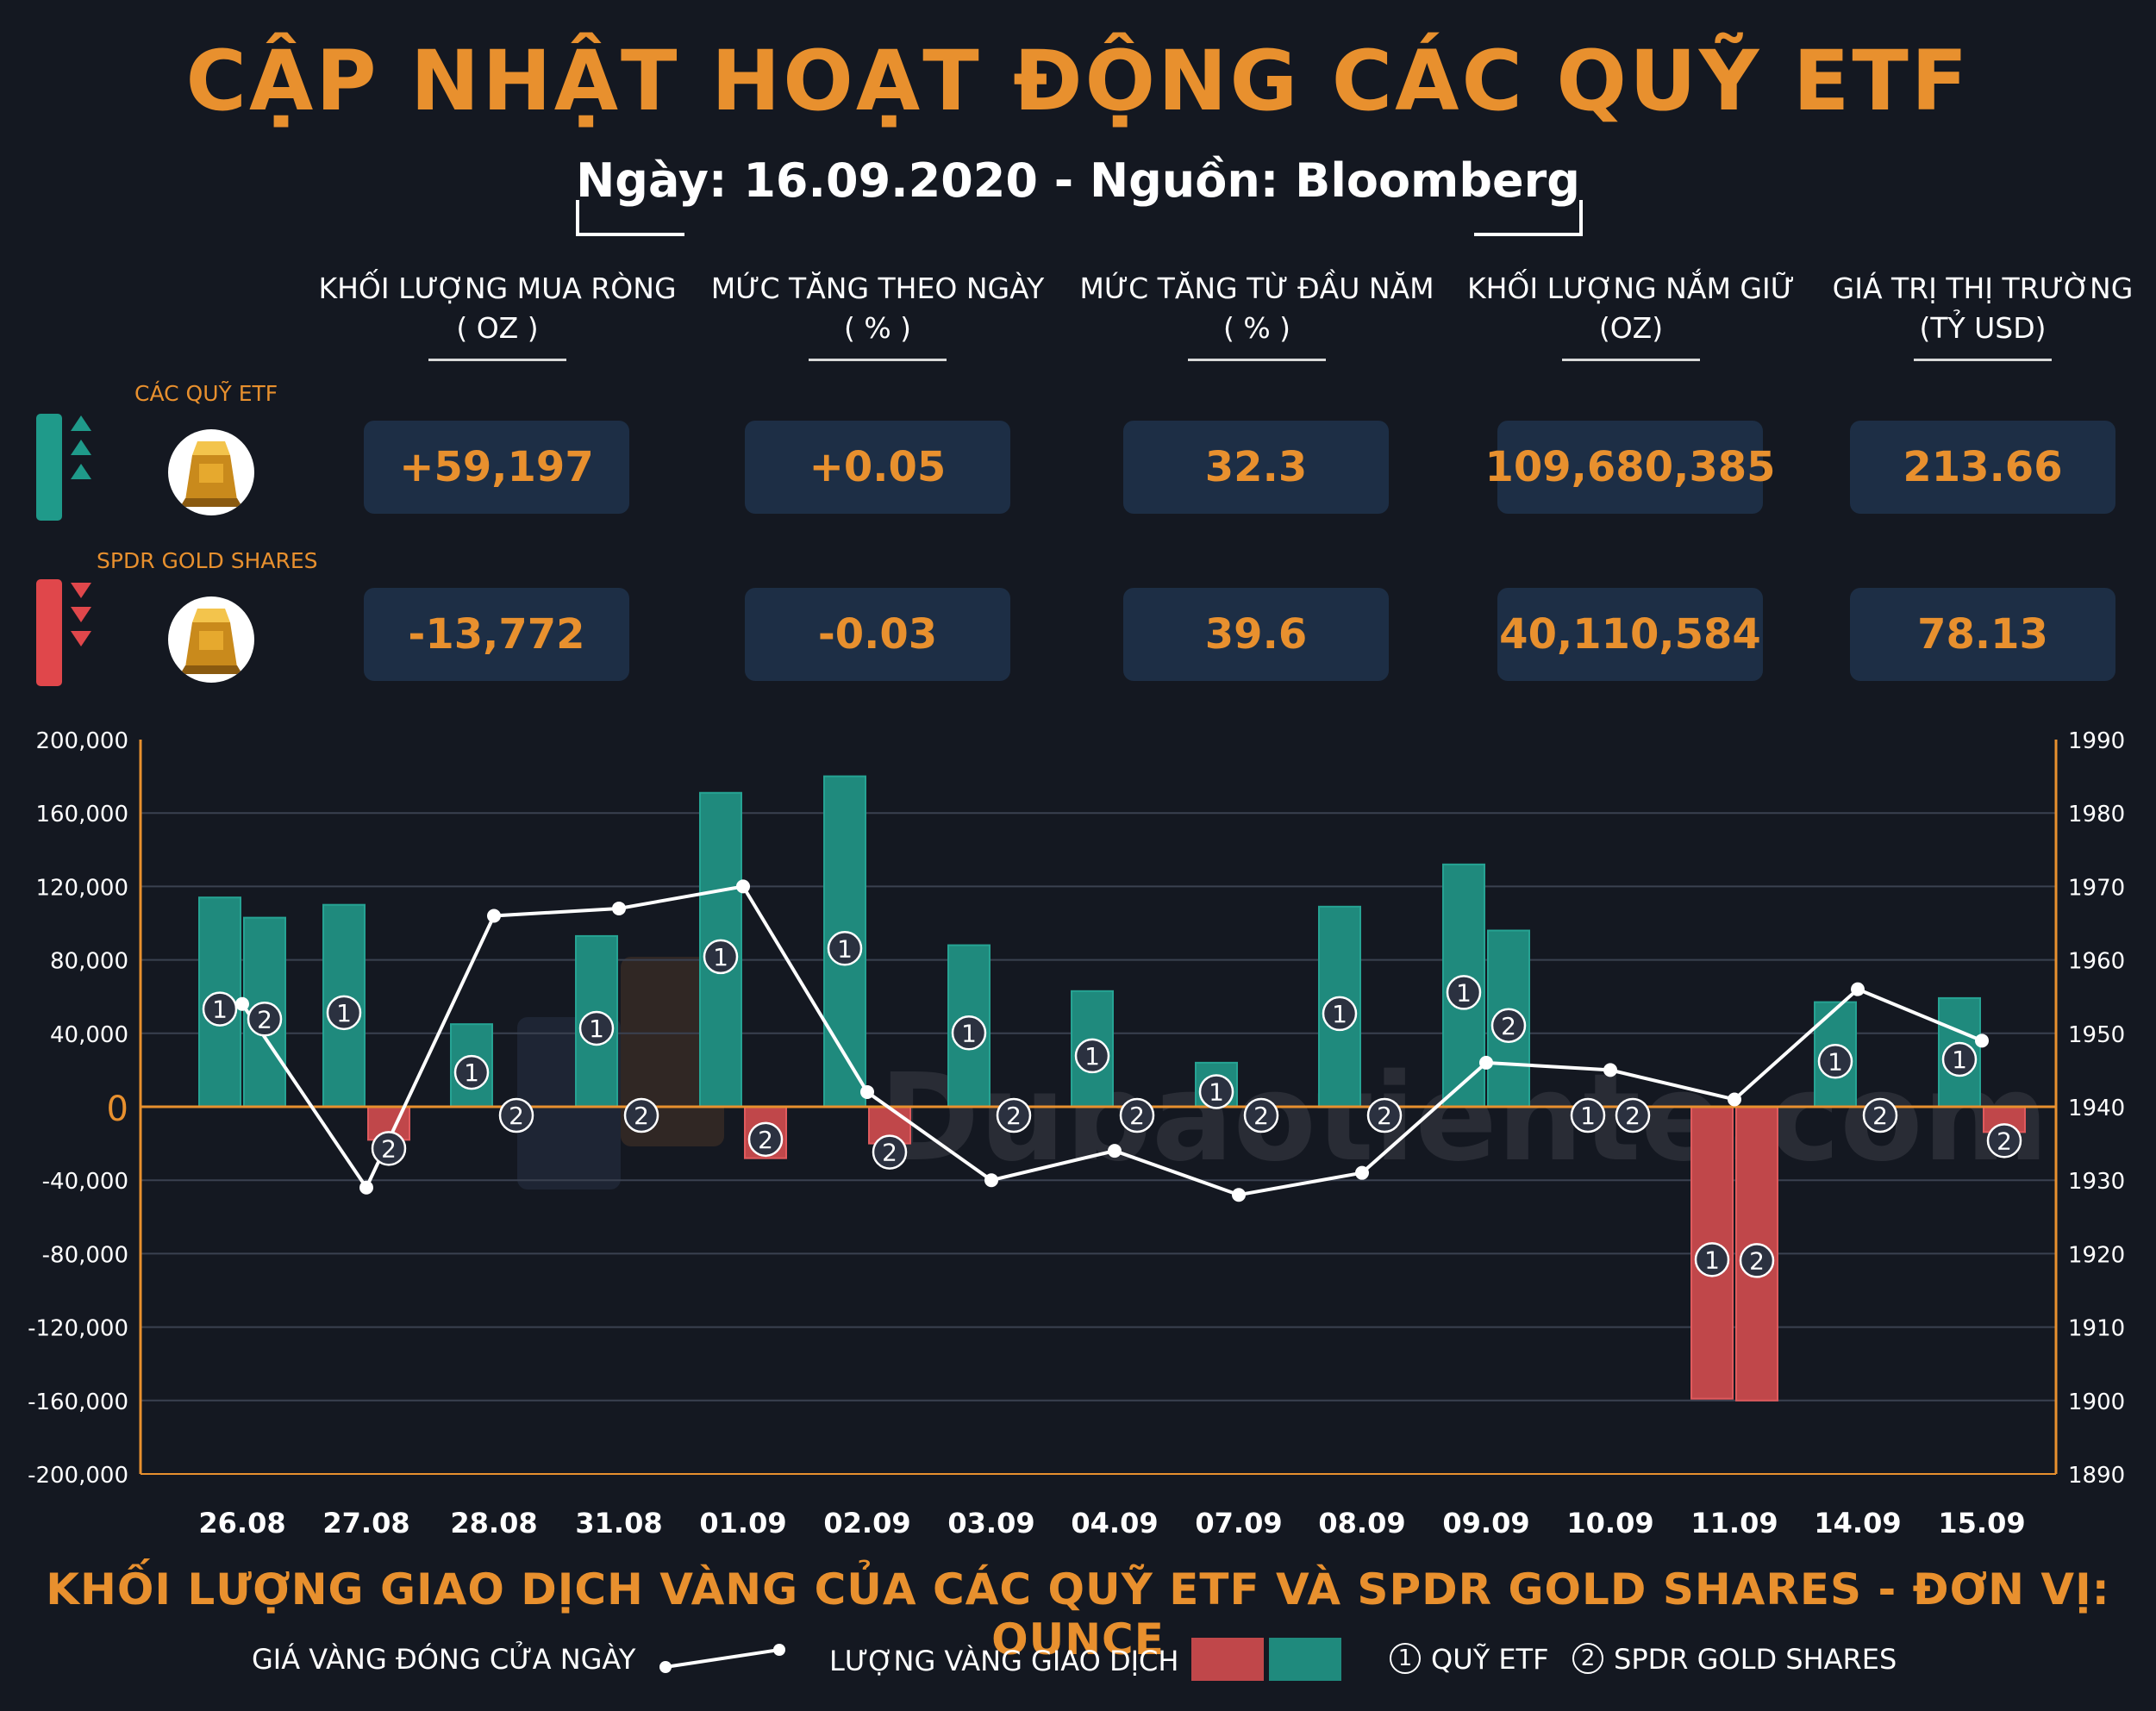 This screenshot has width=2156, height=1711. I want to click on y-tick-left: -80,000, so click(85, 1255).